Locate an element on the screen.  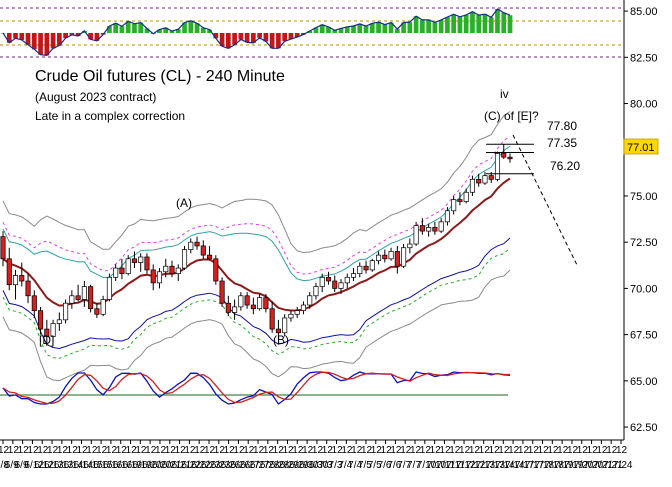
y-tick-label: 82.50 is located at coordinates (644, 58).